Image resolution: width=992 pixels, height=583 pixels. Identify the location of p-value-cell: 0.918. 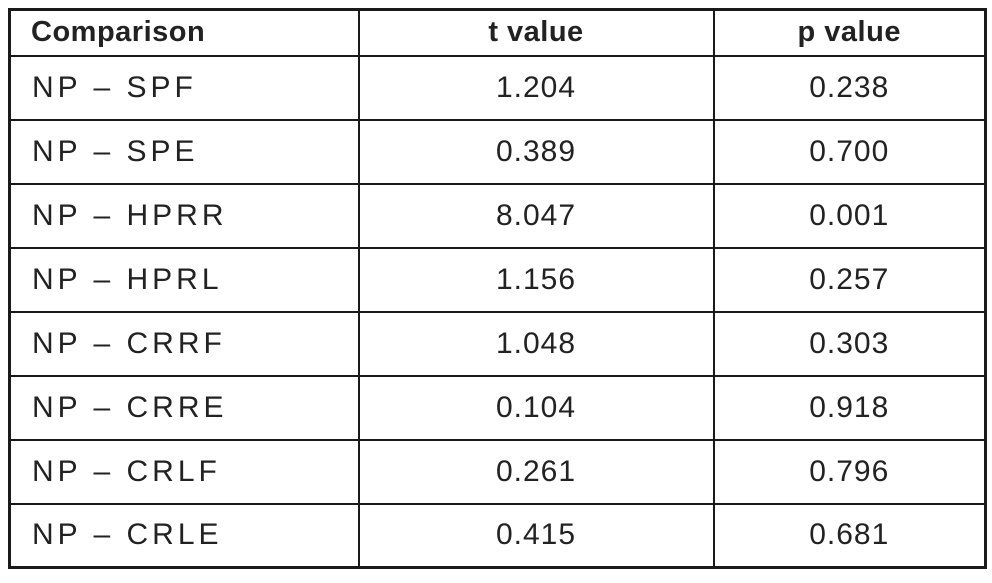
(849, 407).